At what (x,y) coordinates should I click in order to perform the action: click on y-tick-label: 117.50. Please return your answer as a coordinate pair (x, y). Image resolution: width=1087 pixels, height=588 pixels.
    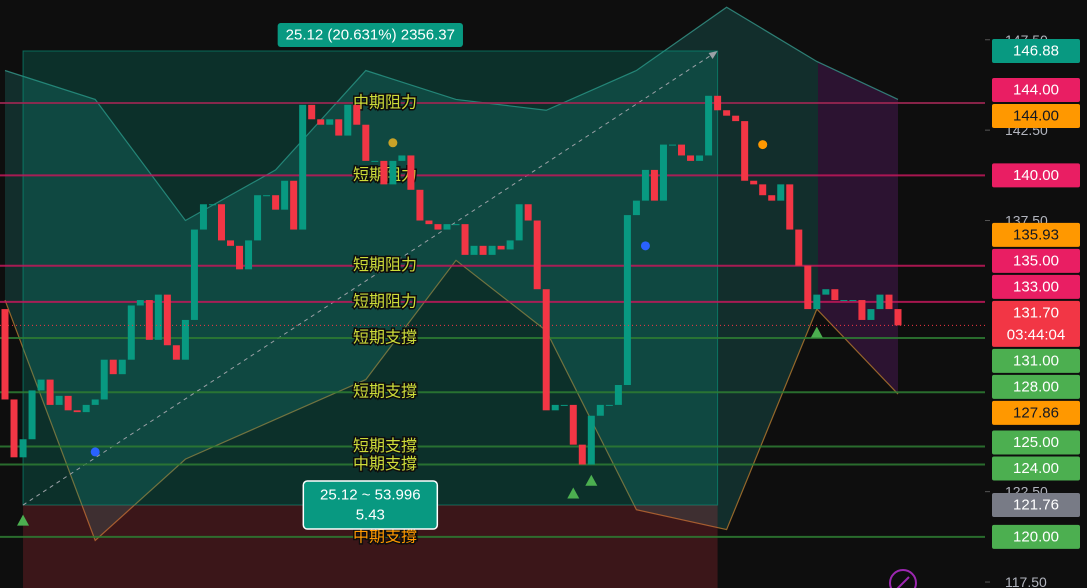
    Looking at the image, I should click on (1026, 581).